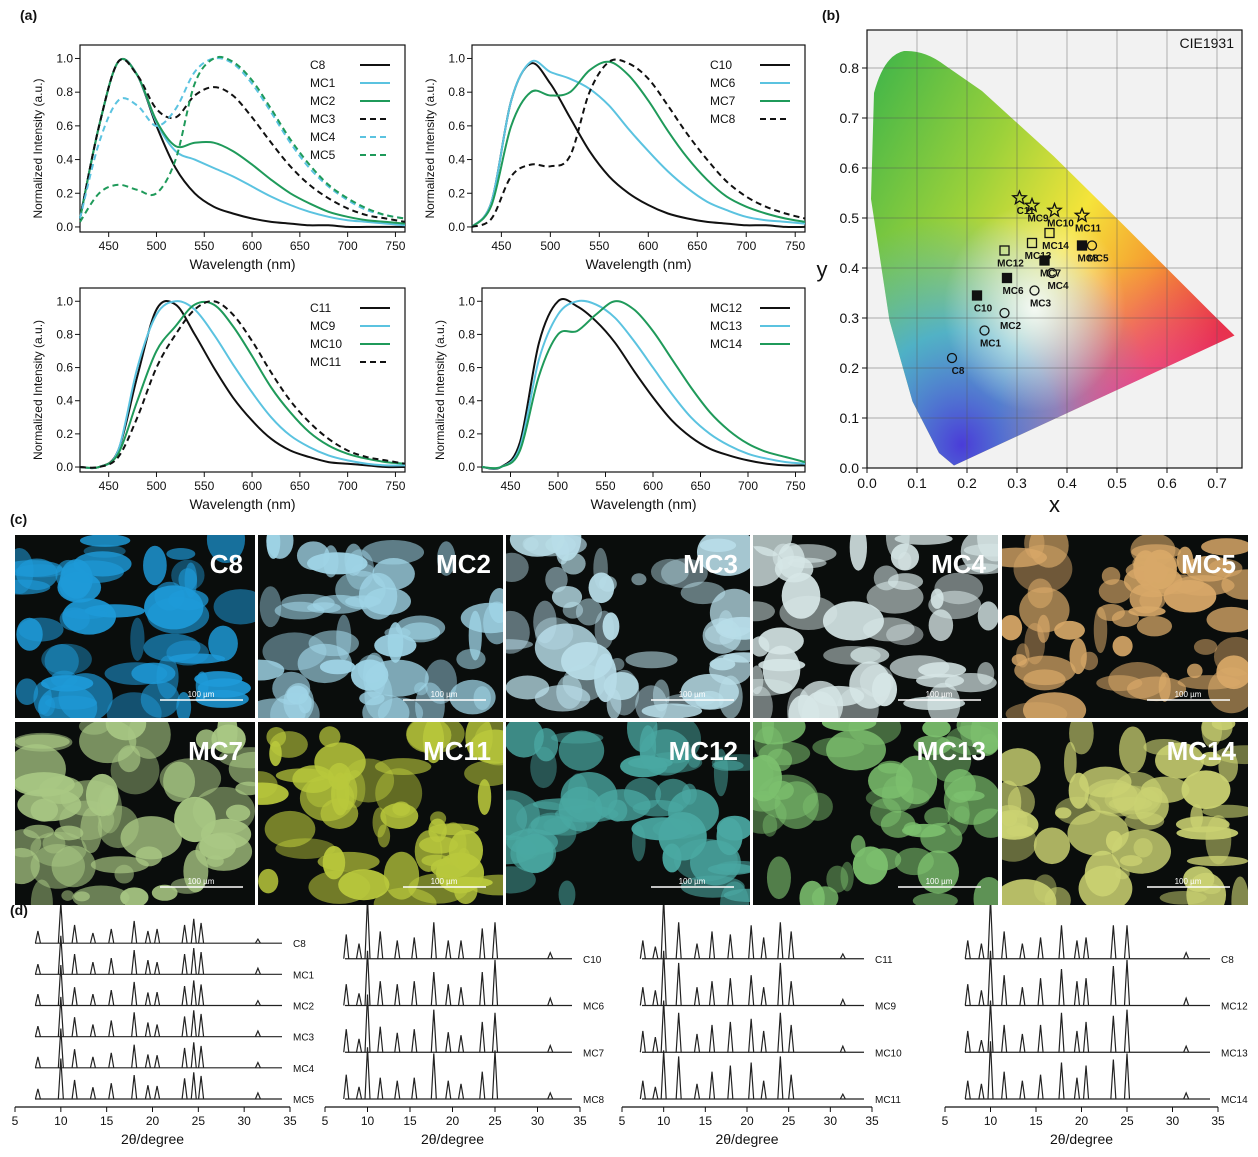  I want to click on y-tick-label: 0.0, so click(466, 467).